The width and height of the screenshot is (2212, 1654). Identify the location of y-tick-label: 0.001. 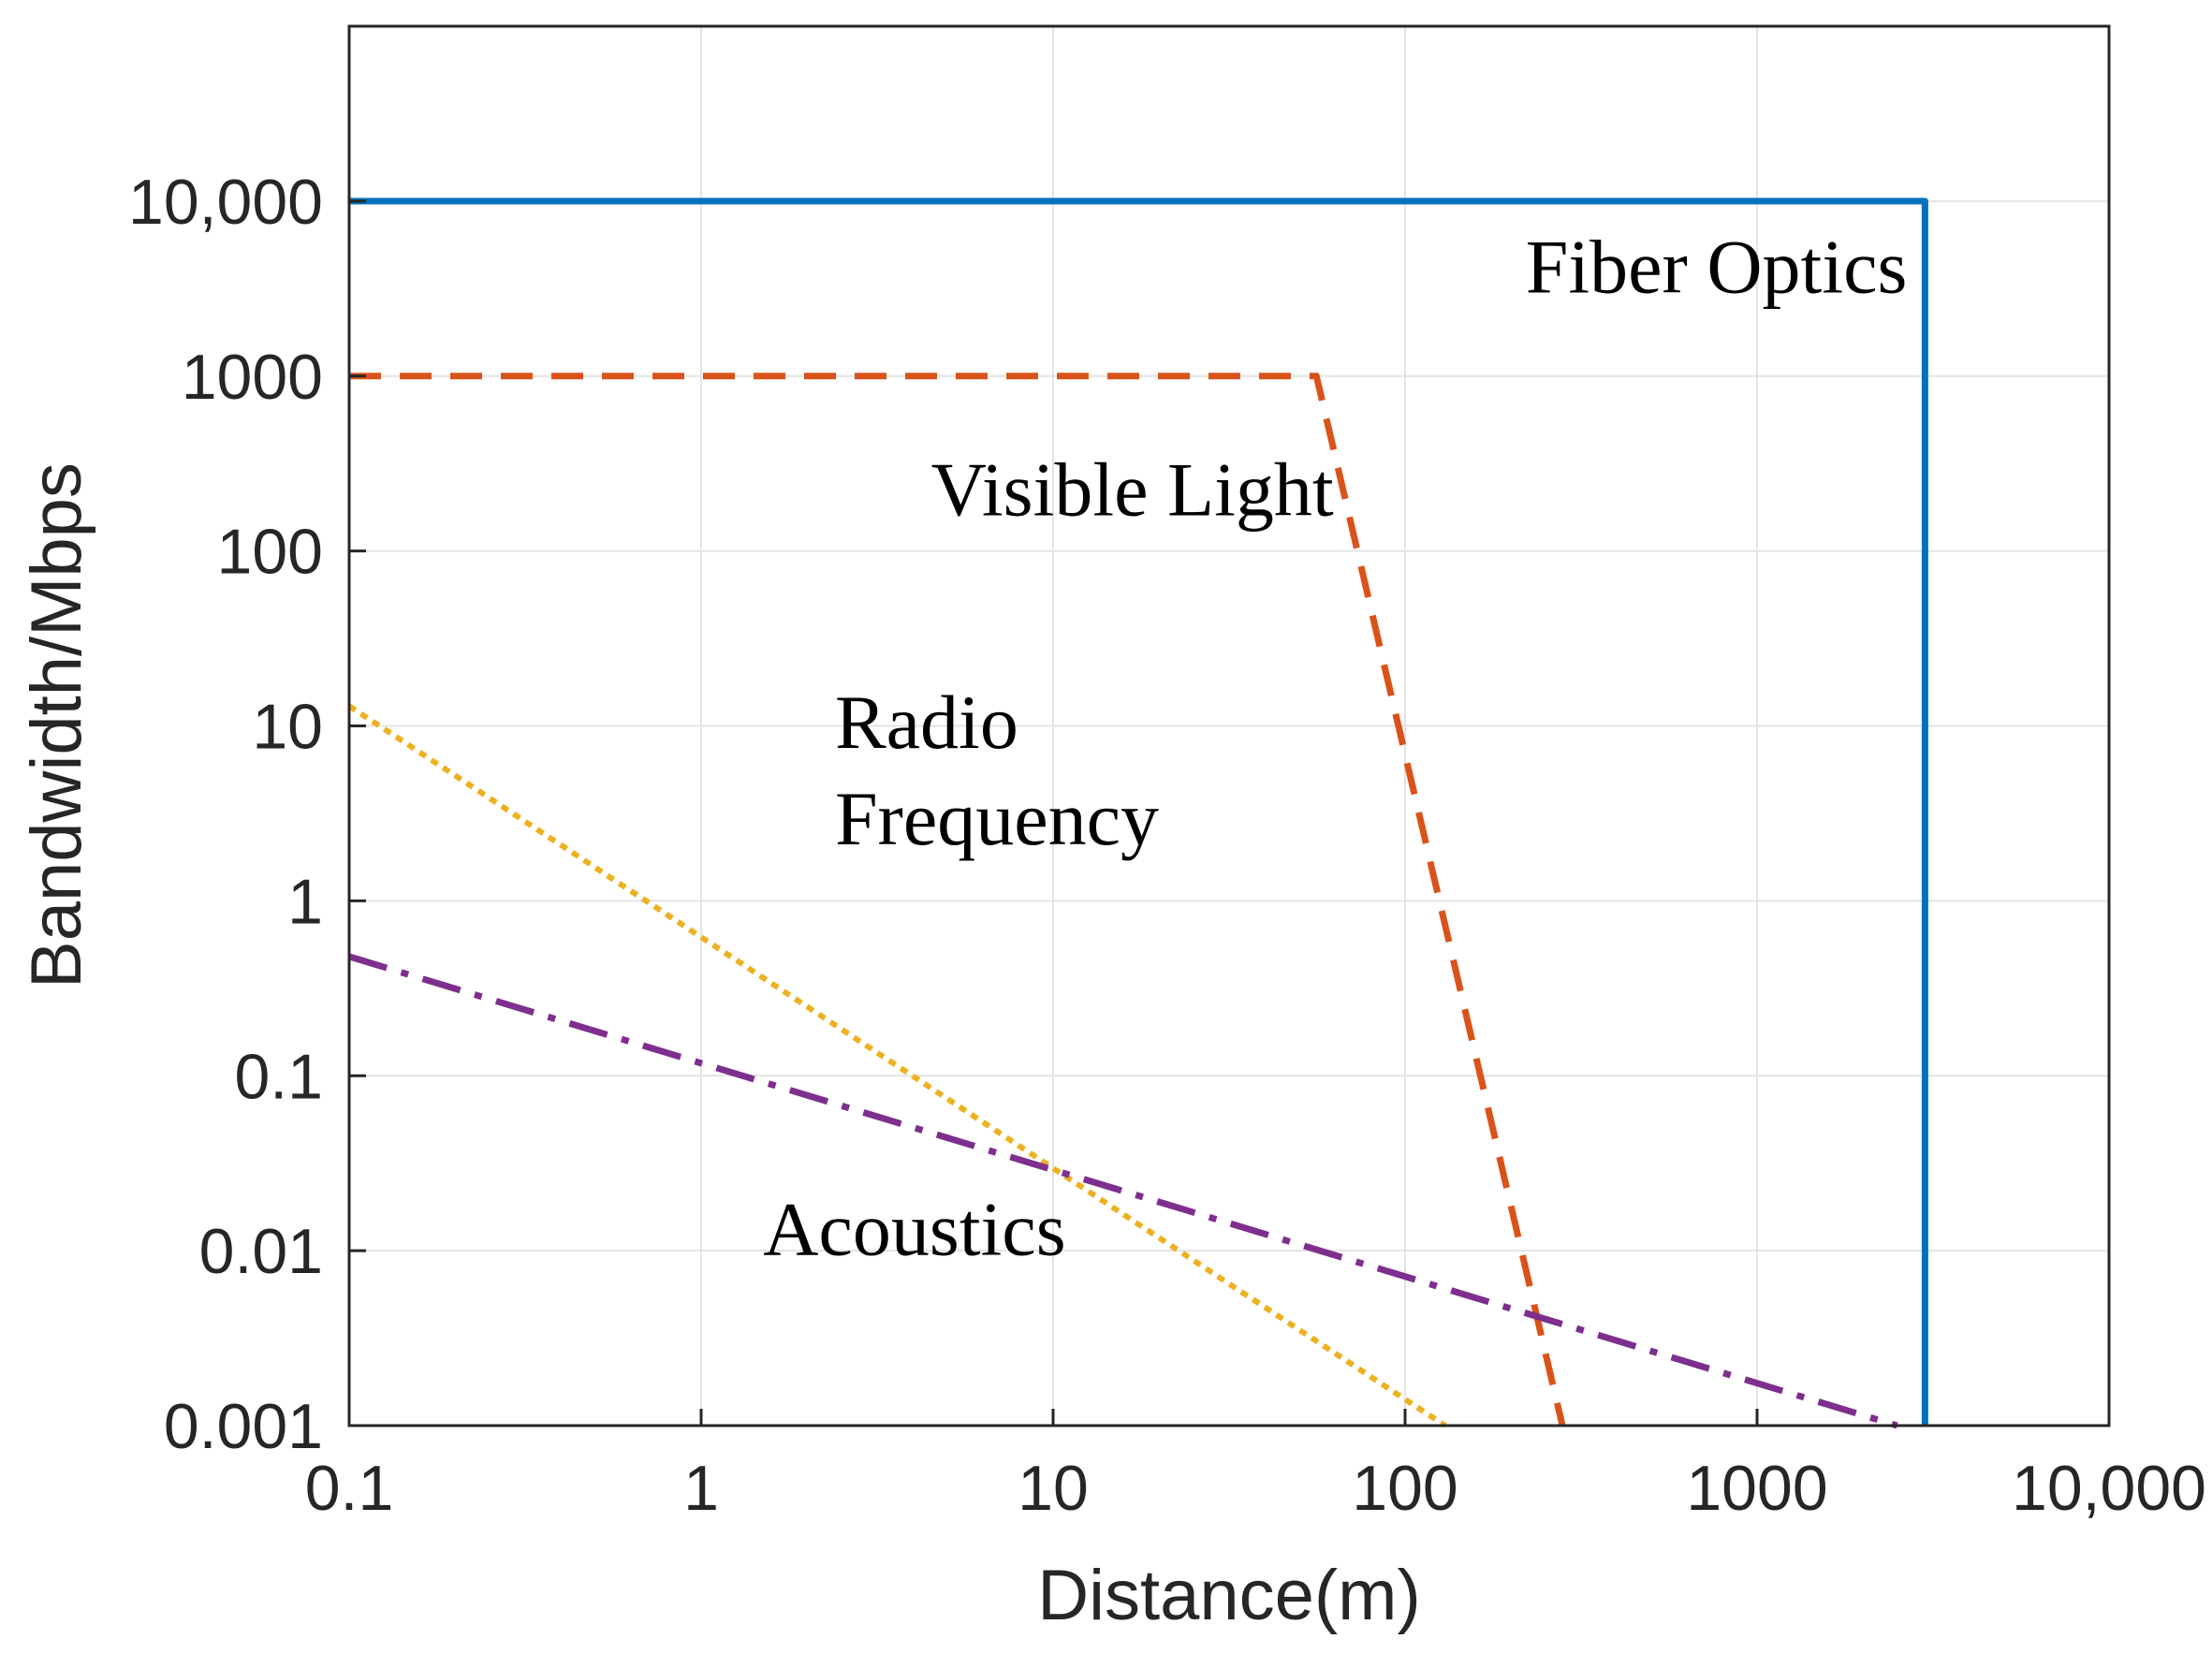
(243, 1426).